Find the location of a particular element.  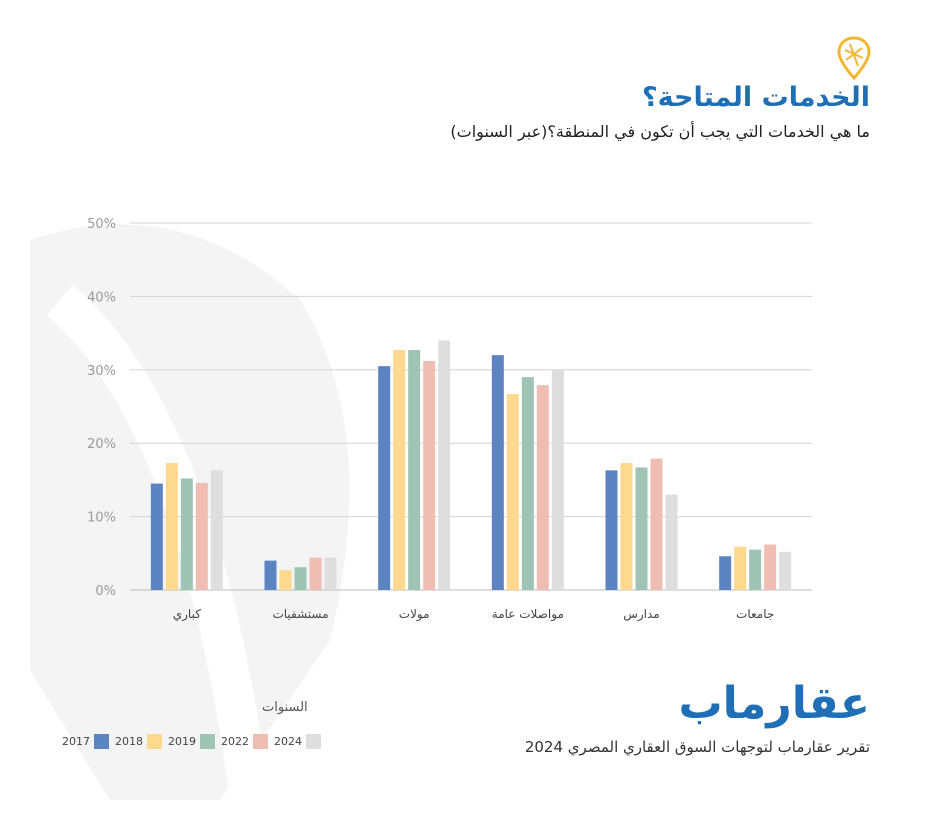

page-title: الخدمات المتاحة؟ is located at coordinates (756, 97).